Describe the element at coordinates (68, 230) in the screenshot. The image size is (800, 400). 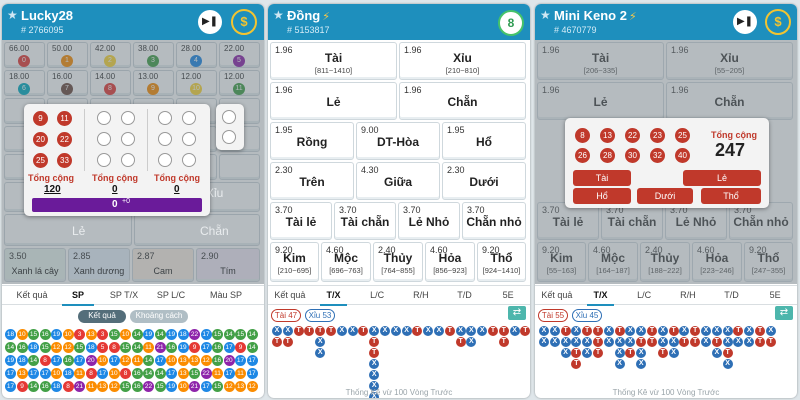
I see `bet-le` at that location.